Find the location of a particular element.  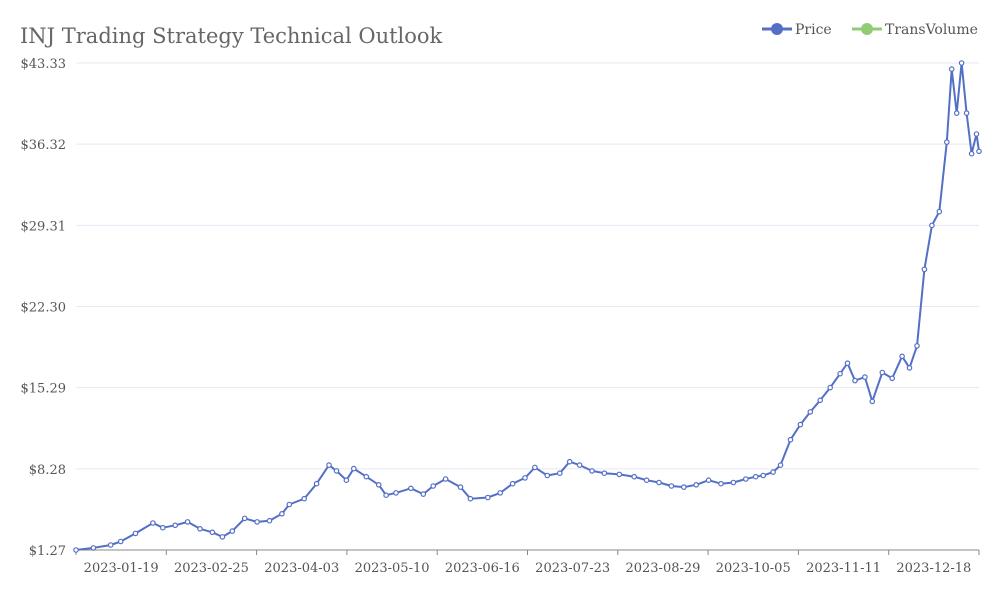

y-tick-label: $8.28 is located at coordinates (47, 470).